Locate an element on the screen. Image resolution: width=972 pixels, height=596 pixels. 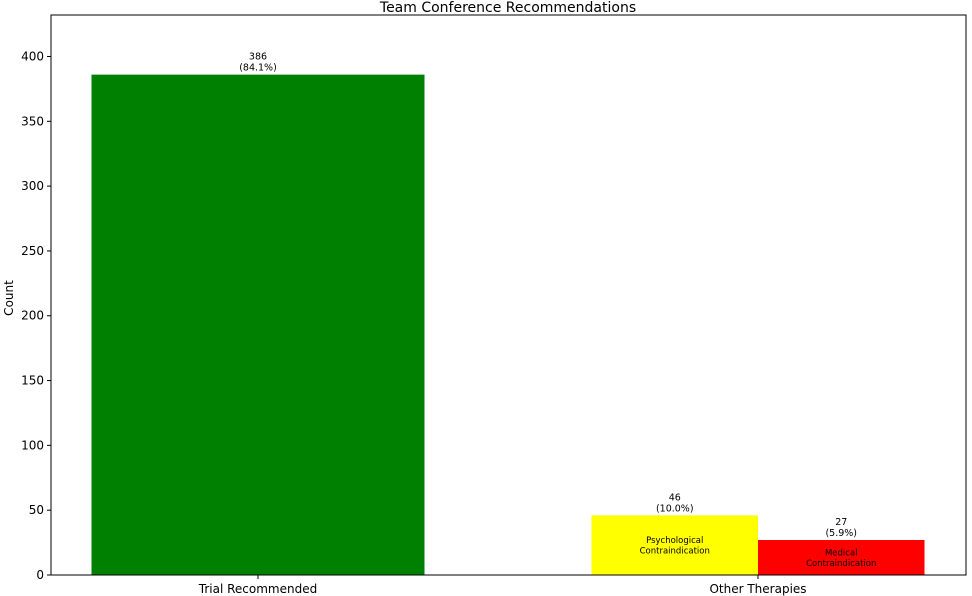
y-tick-label: 0 is located at coordinates (40, 575).